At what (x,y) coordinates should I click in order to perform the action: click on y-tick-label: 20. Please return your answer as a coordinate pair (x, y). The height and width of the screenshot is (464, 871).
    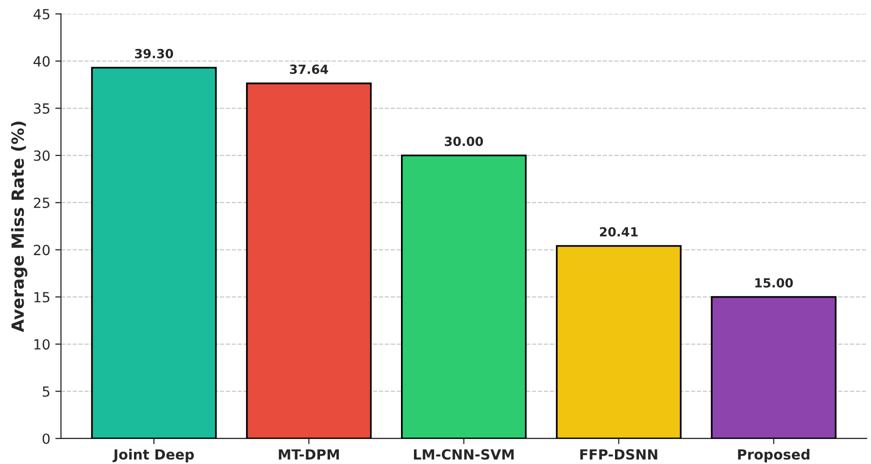
    Looking at the image, I should click on (42, 250).